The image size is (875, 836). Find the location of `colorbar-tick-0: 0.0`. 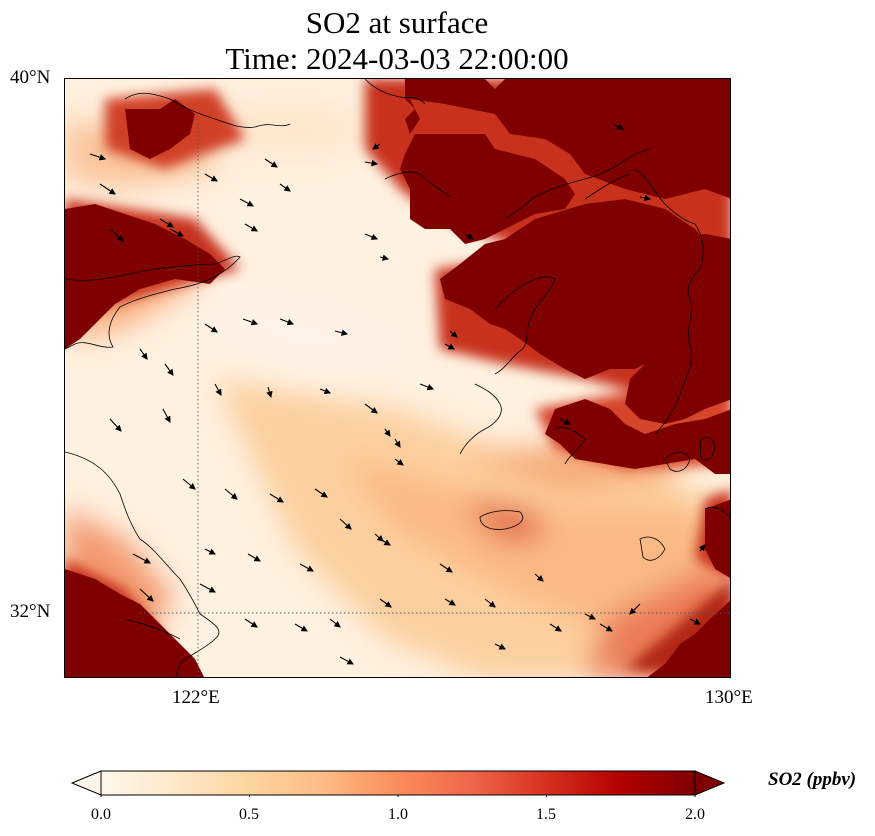

colorbar-tick-0: 0.0 is located at coordinates (101, 814).